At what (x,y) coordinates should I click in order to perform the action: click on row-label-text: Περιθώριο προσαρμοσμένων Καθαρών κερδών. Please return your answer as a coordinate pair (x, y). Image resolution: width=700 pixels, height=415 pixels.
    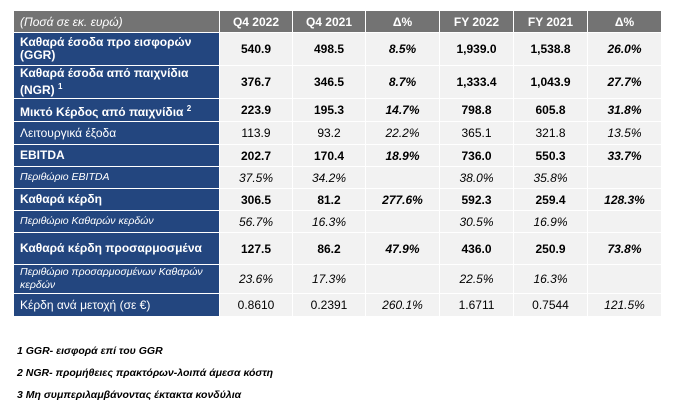
    Looking at the image, I should click on (111, 278).